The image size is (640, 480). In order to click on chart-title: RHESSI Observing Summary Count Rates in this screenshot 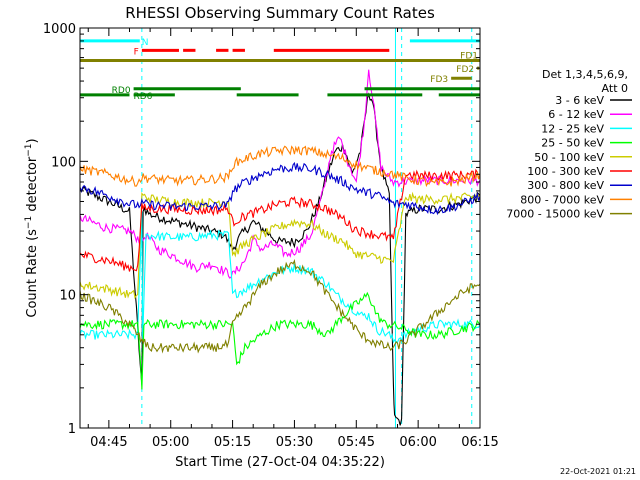, I will do `click(280, 13)`.